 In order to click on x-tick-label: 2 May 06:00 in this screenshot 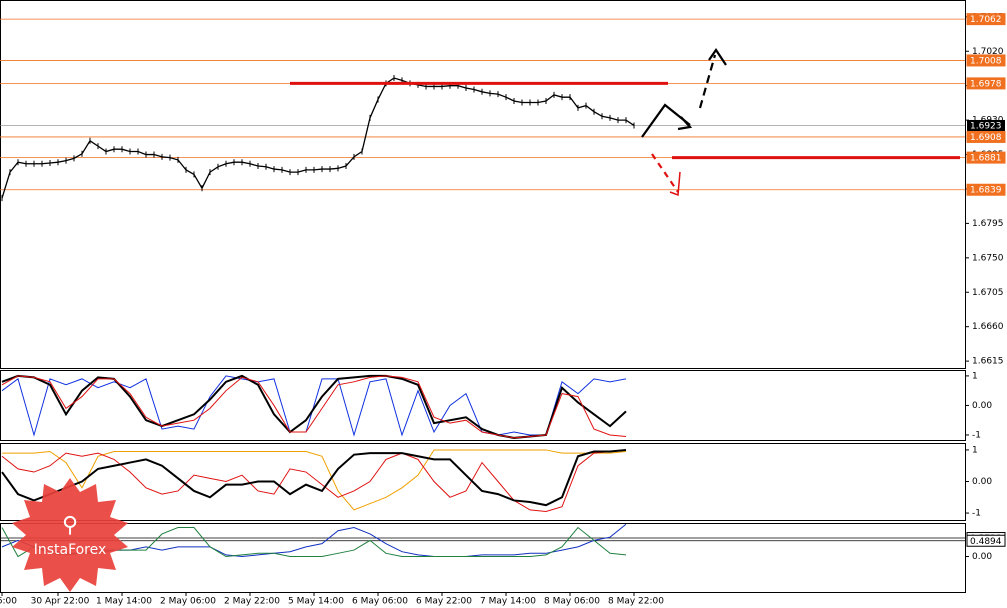, I will do `click(188, 602)`.